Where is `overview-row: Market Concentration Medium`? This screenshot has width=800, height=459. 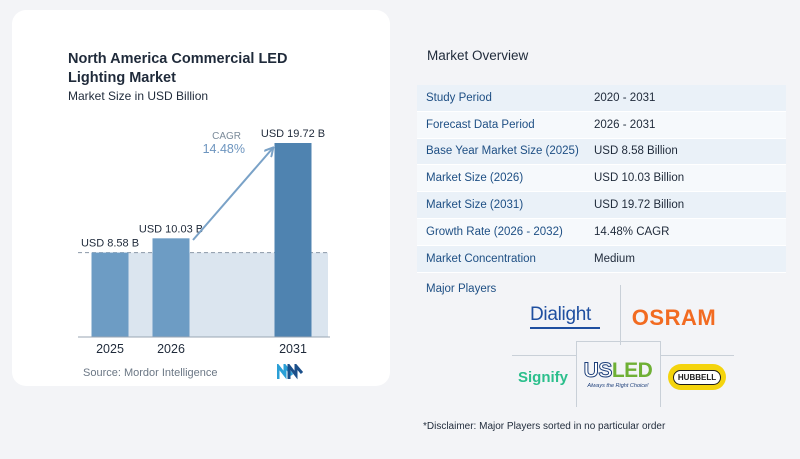 overview-row: Market Concentration Medium is located at coordinates (601, 259).